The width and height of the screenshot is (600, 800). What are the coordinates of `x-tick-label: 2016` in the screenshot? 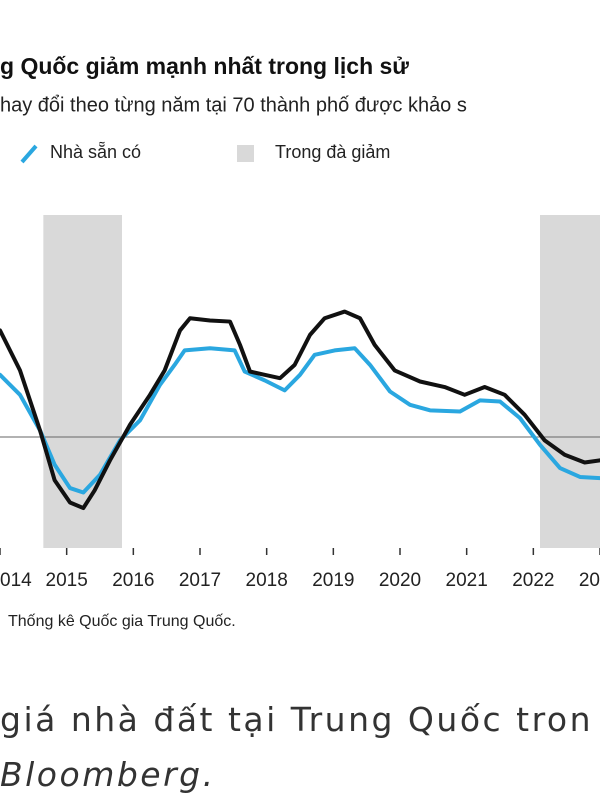 It's located at (133, 580).